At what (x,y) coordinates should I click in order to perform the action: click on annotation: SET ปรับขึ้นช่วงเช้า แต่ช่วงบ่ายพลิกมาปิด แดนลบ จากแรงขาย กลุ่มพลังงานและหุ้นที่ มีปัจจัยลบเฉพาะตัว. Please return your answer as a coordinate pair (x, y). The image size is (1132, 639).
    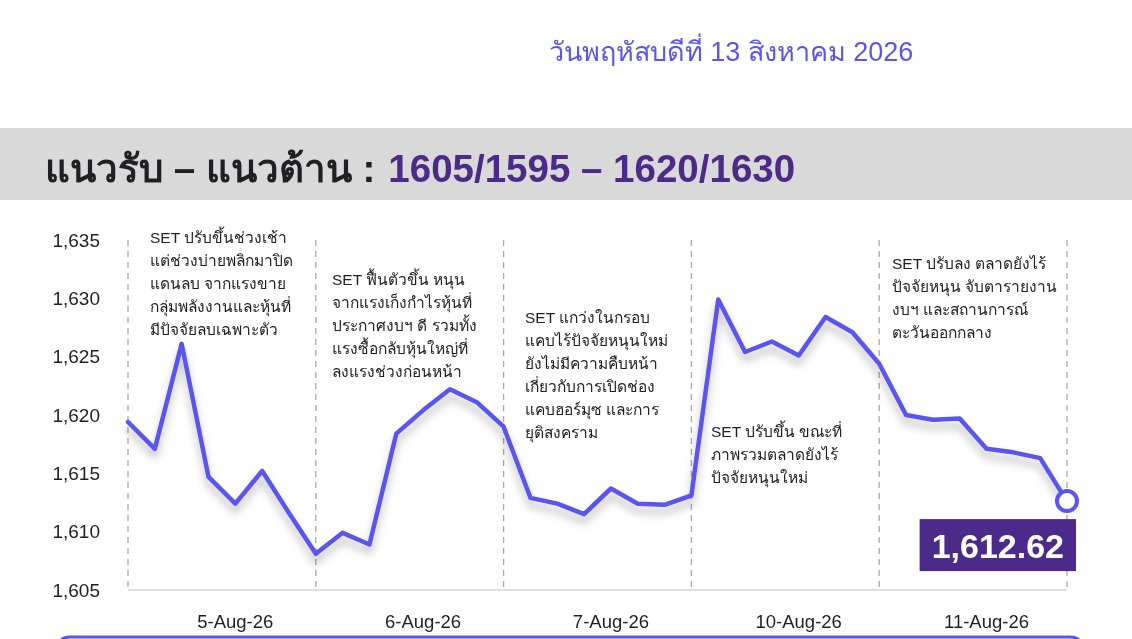
    Looking at the image, I should click on (221, 281).